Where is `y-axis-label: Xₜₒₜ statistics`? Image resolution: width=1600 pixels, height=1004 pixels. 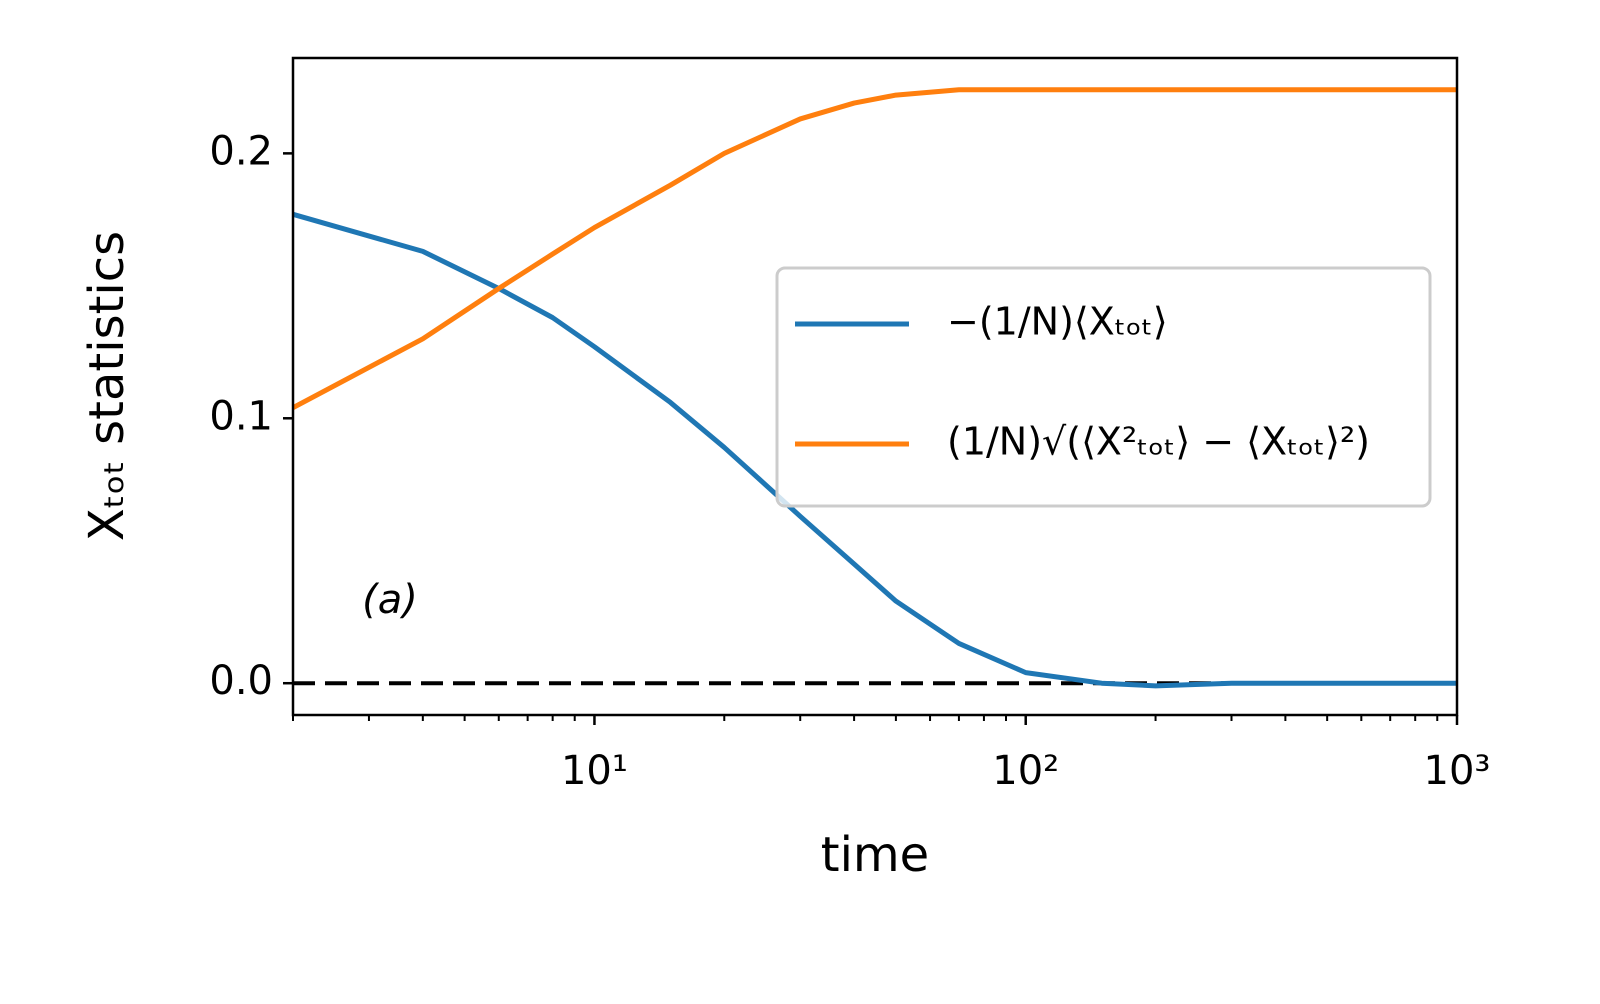
y-axis-label: Xₜₒₜ statistics is located at coordinates (107, 386).